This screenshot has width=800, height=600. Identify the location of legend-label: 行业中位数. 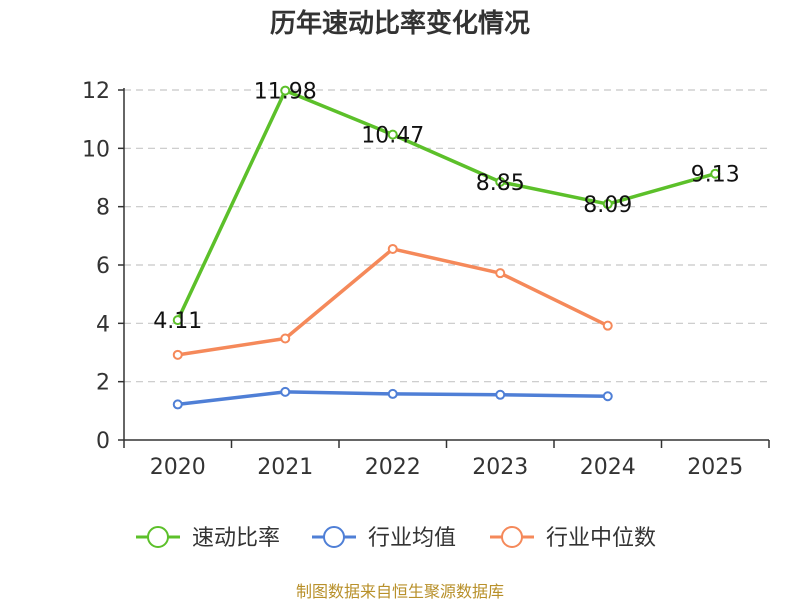
(601, 538).